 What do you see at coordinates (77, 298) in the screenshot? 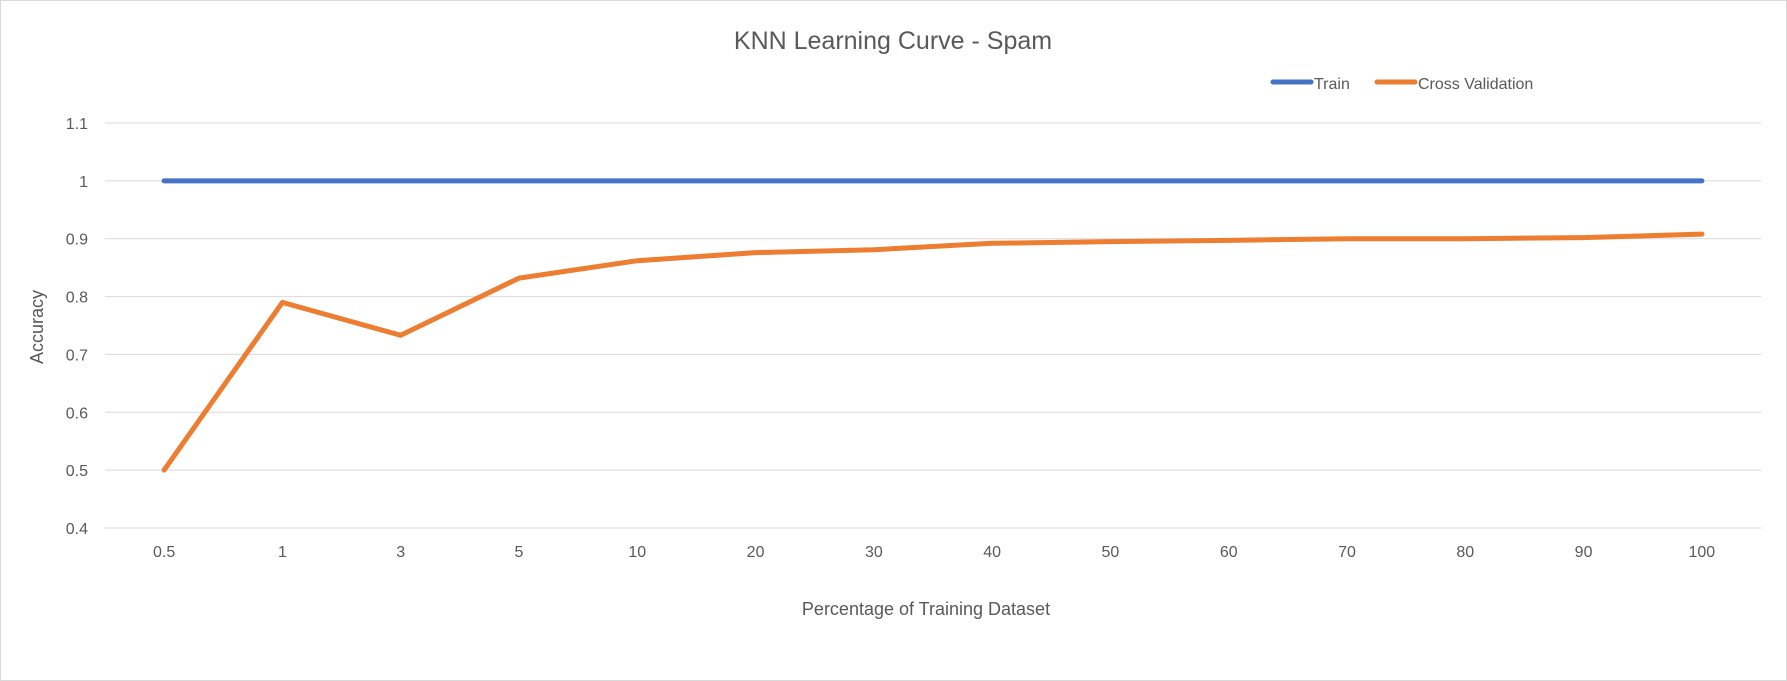
I see `y-tick-label: 0.8` at bounding box center [77, 298].